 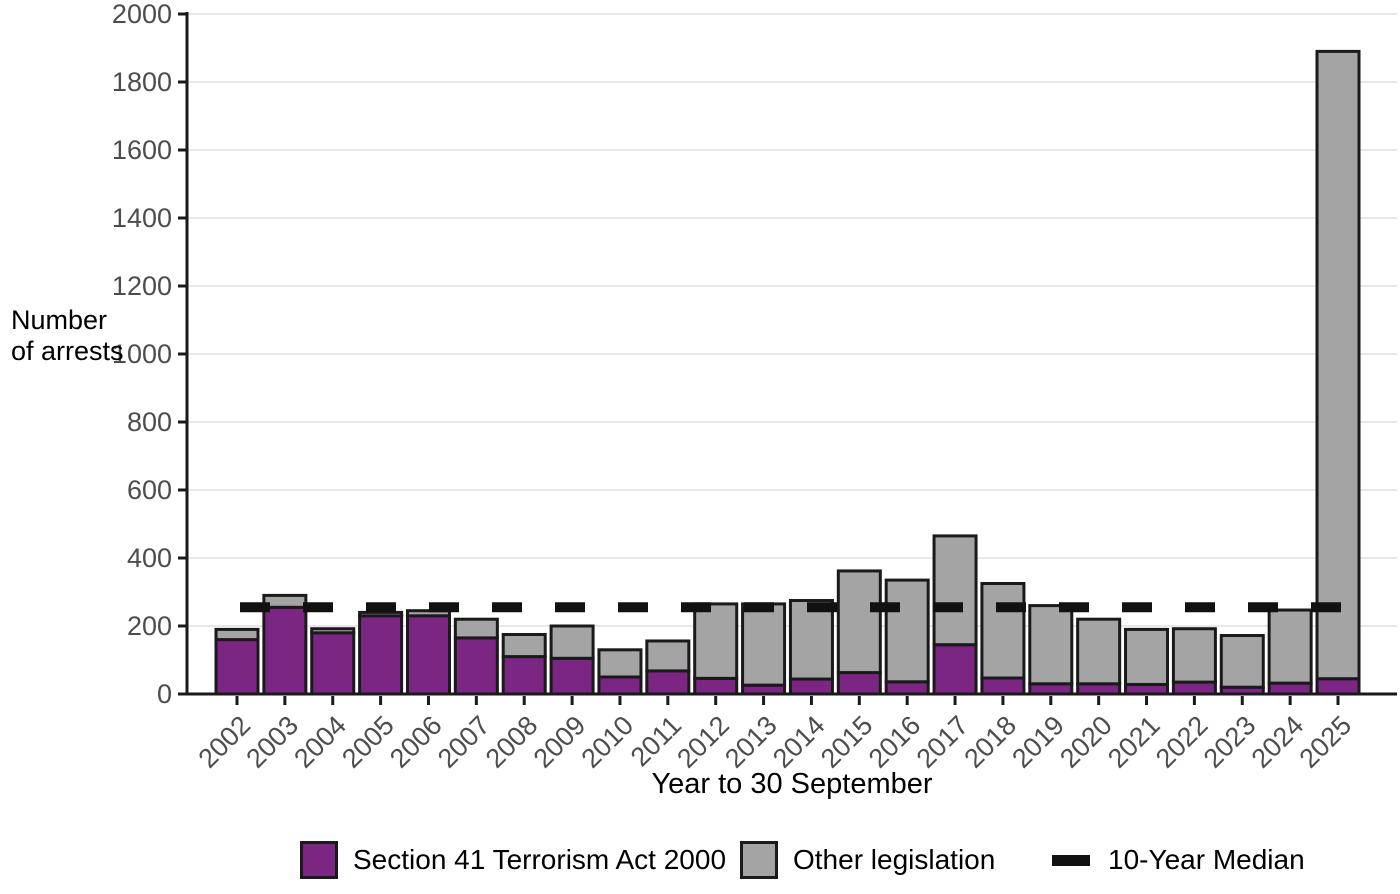 What do you see at coordinates (1230, 742) in the screenshot?
I see `x-tick-label-2023: 2023` at bounding box center [1230, 742].